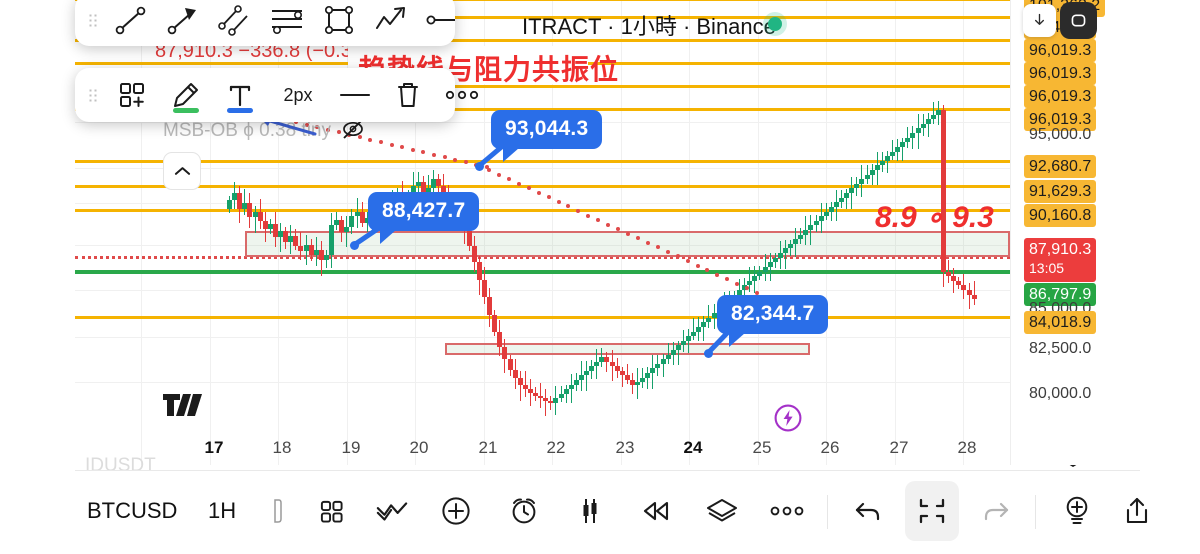 This screenshot has height=554, width=1200. Describe the element at coordinates (183, 23) in the screenshot. I see `arrow-line-tool` at that location.